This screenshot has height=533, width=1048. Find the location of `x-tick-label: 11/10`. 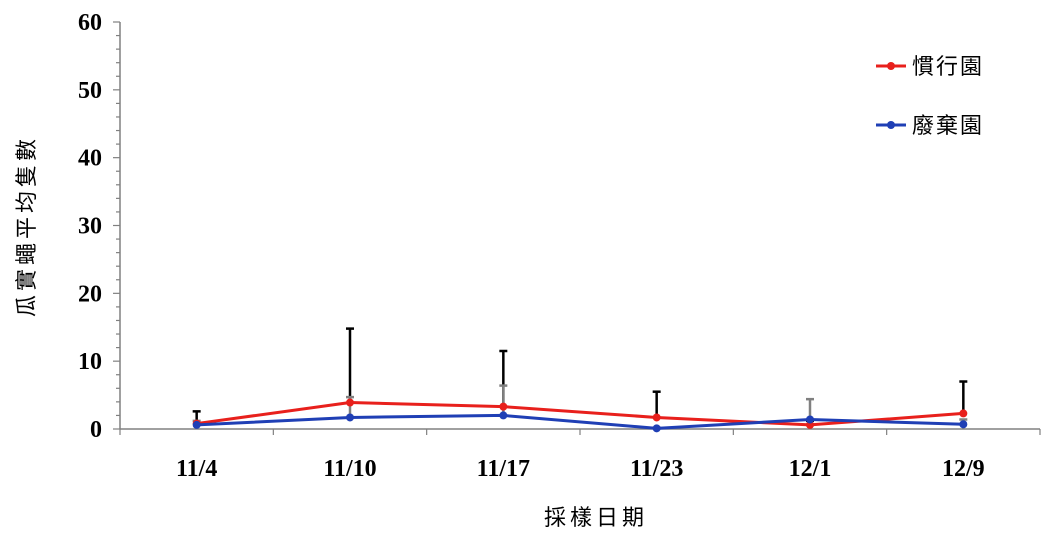

x-tick-label: 11/10 is located at coordinates (349, 469).